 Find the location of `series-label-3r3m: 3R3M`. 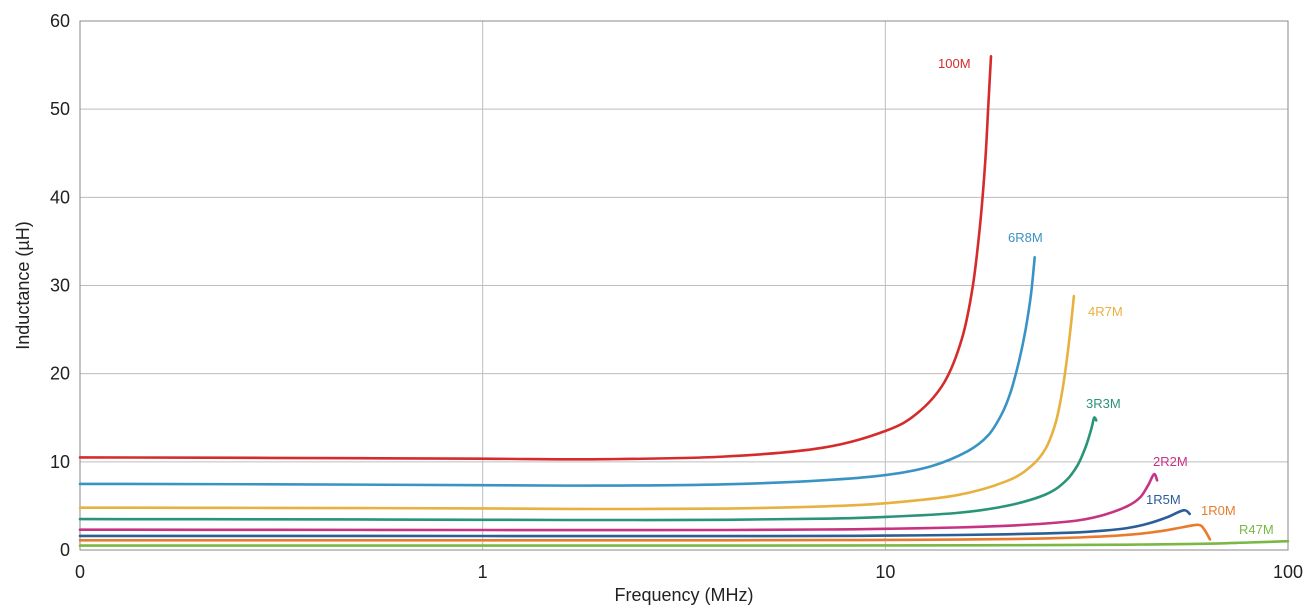

series-label-3r3m: 3R3M is located at coordinates (1103, 403).